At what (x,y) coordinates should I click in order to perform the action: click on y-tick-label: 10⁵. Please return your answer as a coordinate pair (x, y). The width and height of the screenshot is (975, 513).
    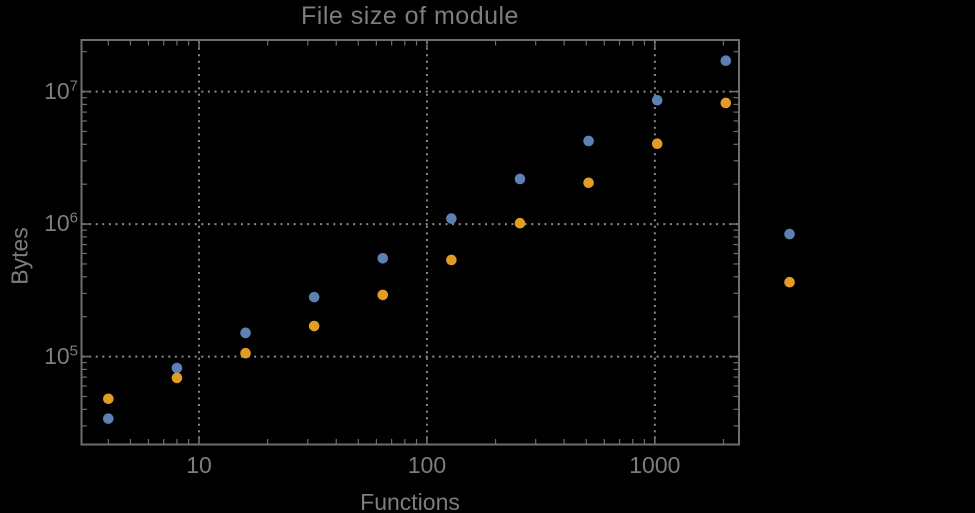
    Looking at the image, I should click on (61, 355).